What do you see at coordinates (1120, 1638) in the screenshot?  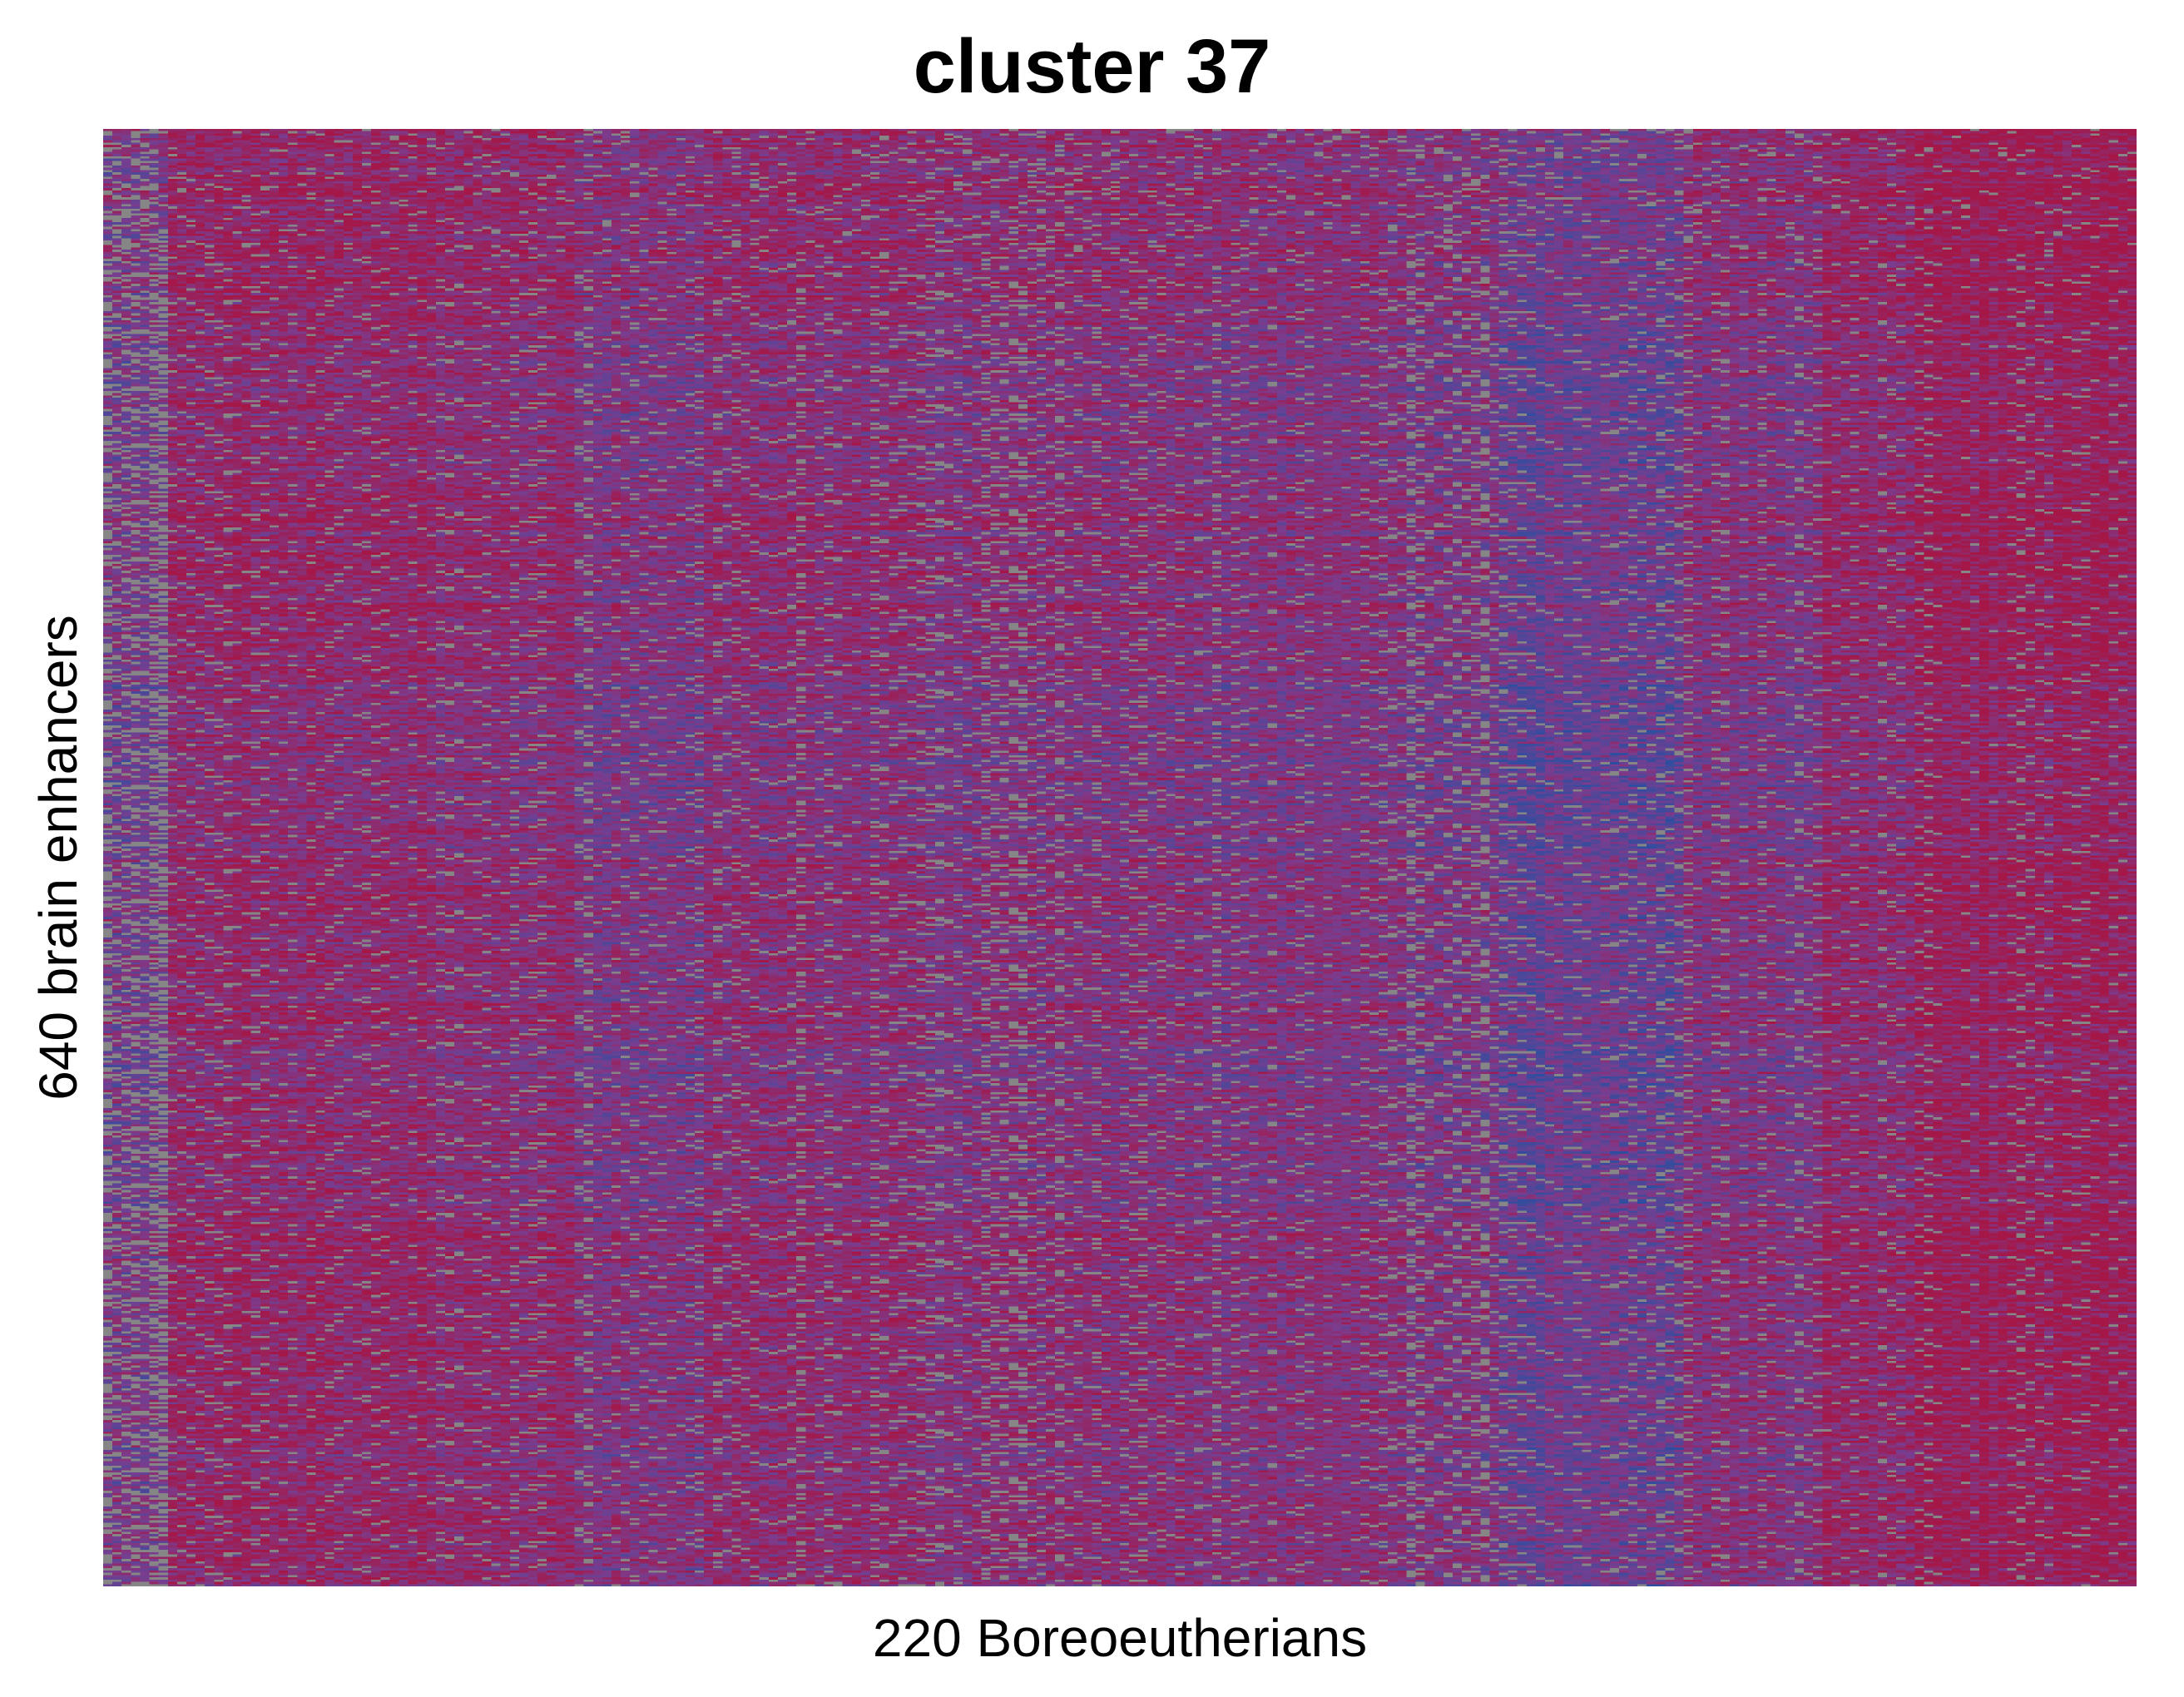 I see `x-axis-label: 220 Boreoeutherians` at bounding box center [1120, 1638].